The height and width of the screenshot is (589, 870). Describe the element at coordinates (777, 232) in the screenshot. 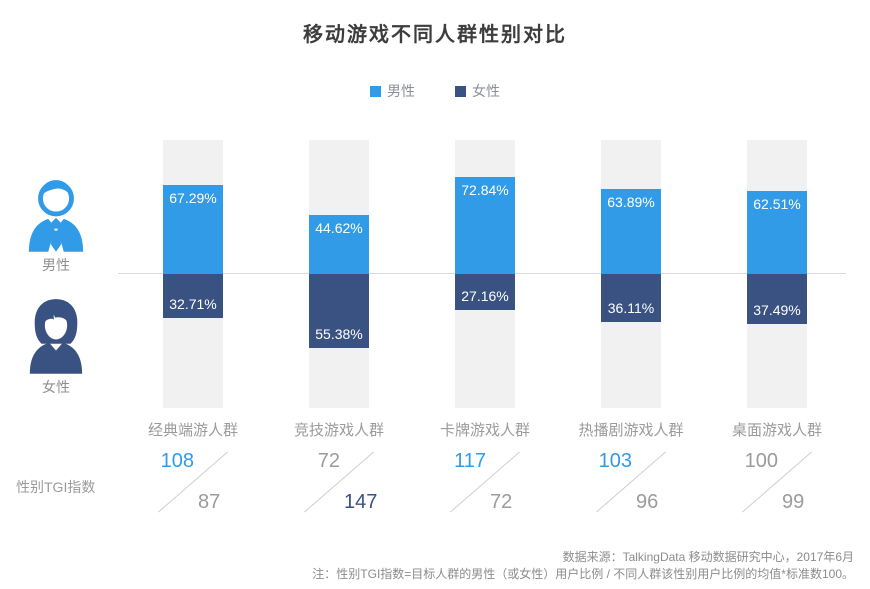

I see `male-bar: 62.51%` at that location.